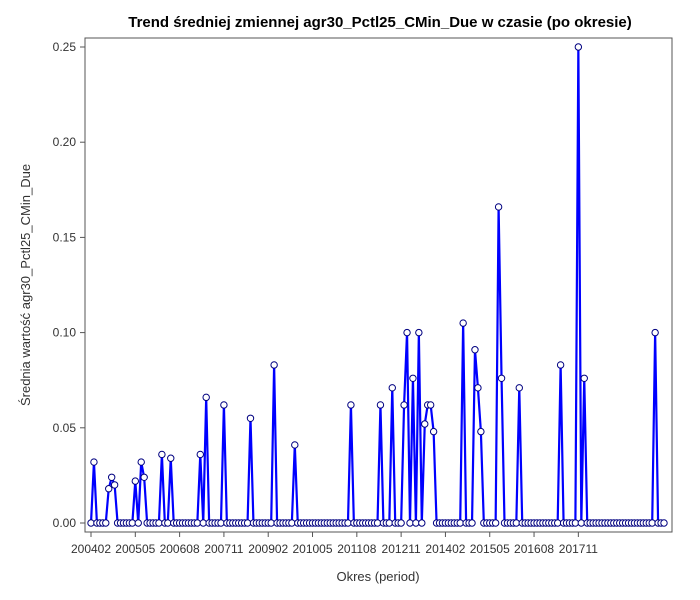 This screenshot has height=600, width=700. What do you see at coordinates (65, 428) in the screenshot?
I see `y-tick-label: 0.05` at bounding box center [65, 428].